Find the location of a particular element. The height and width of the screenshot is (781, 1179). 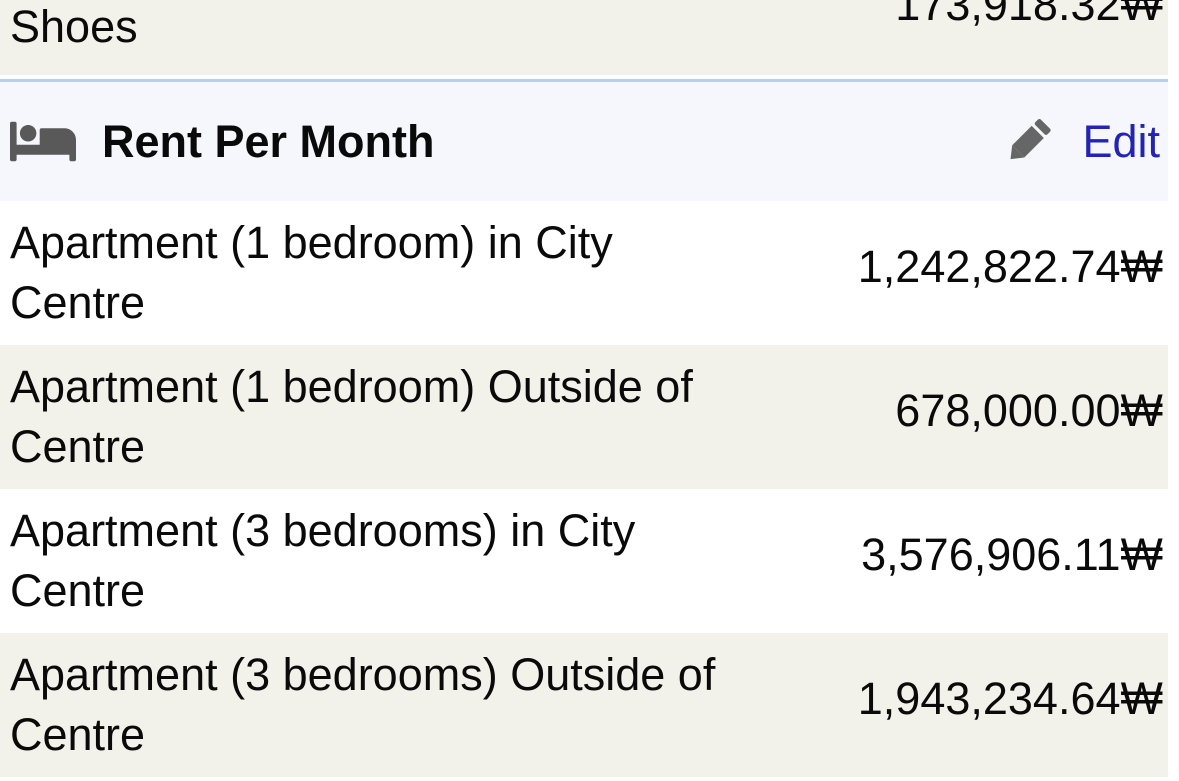

row-value: 1,242,822.74₩ is located at coordinates (1010, 266).